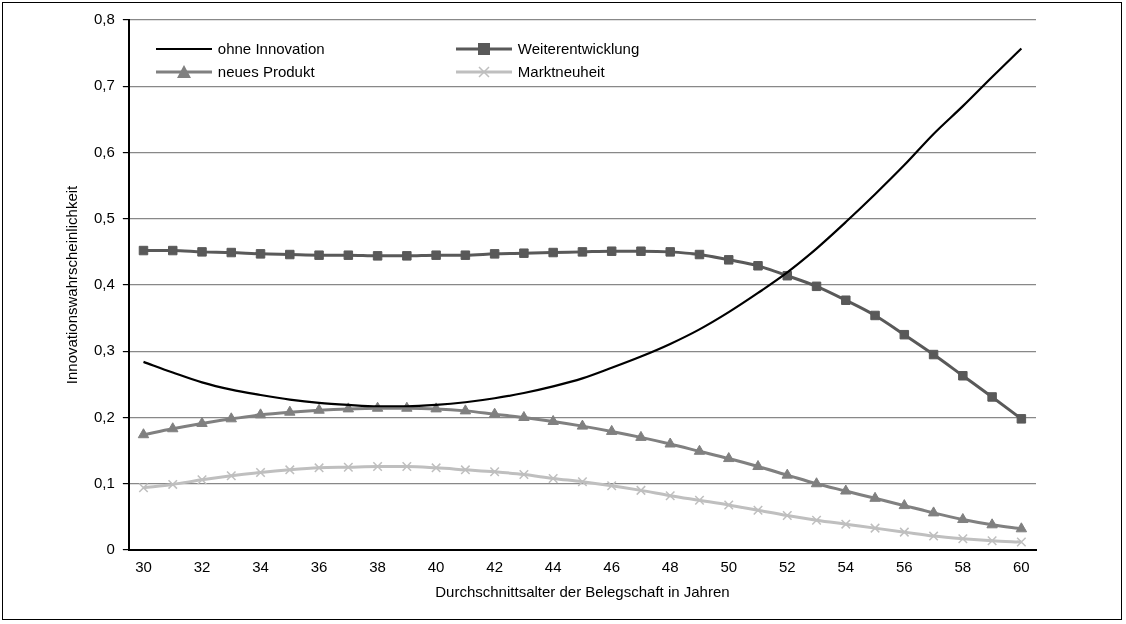  Describe the element at coordinates (104, 284) in the screenshot. I see `y-tick-label: 0,4` at that location.